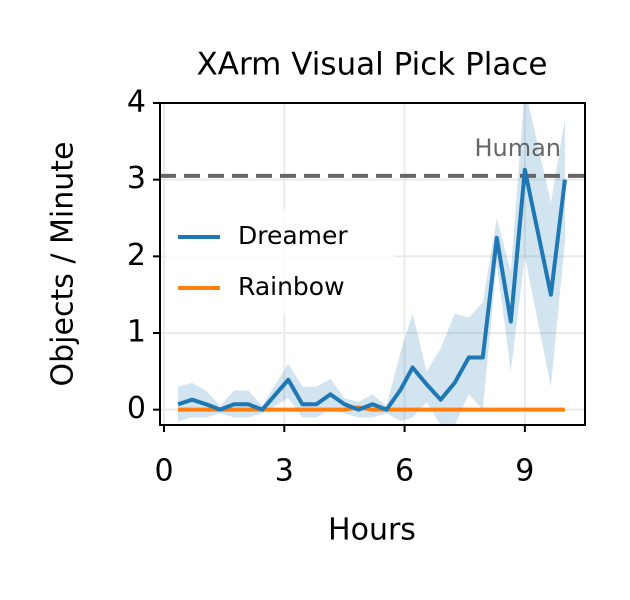 The height and width of the screenshot is (600, 630). What do you see at coordinates (372, 530) in the screenshot?
I see `x-axis-label: Hours` at bounding box center [372, 530].